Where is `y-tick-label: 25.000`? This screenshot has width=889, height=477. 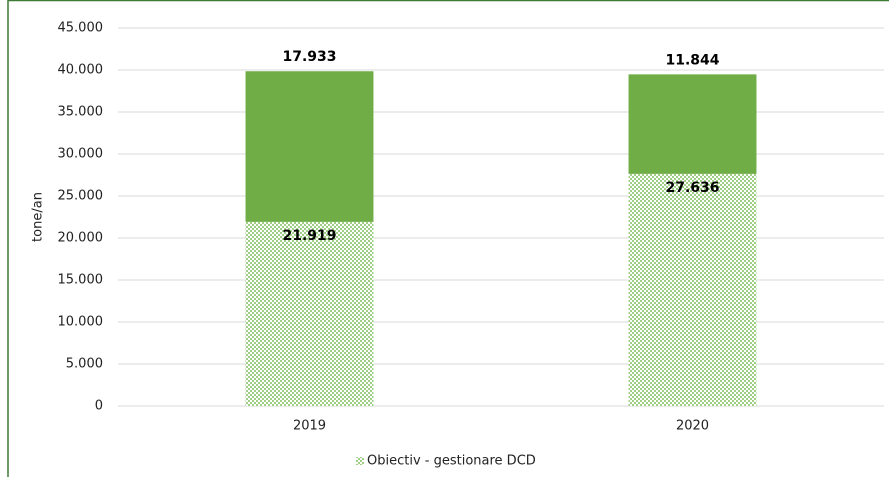 y-tick-label: 25.000 is located at coordinates (81, 196).